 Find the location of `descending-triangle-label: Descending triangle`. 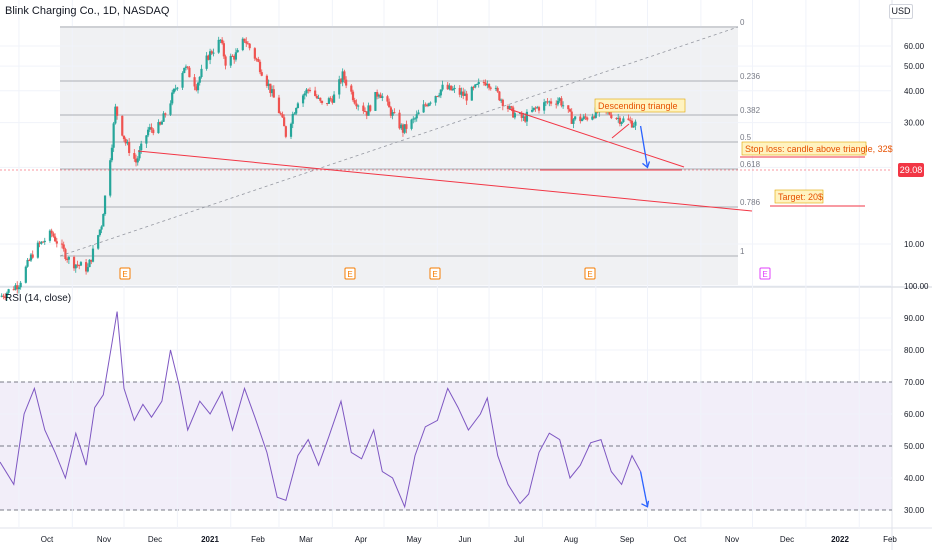

descending-triangle-label: Descending triangle is located at coordinates (638, 106).